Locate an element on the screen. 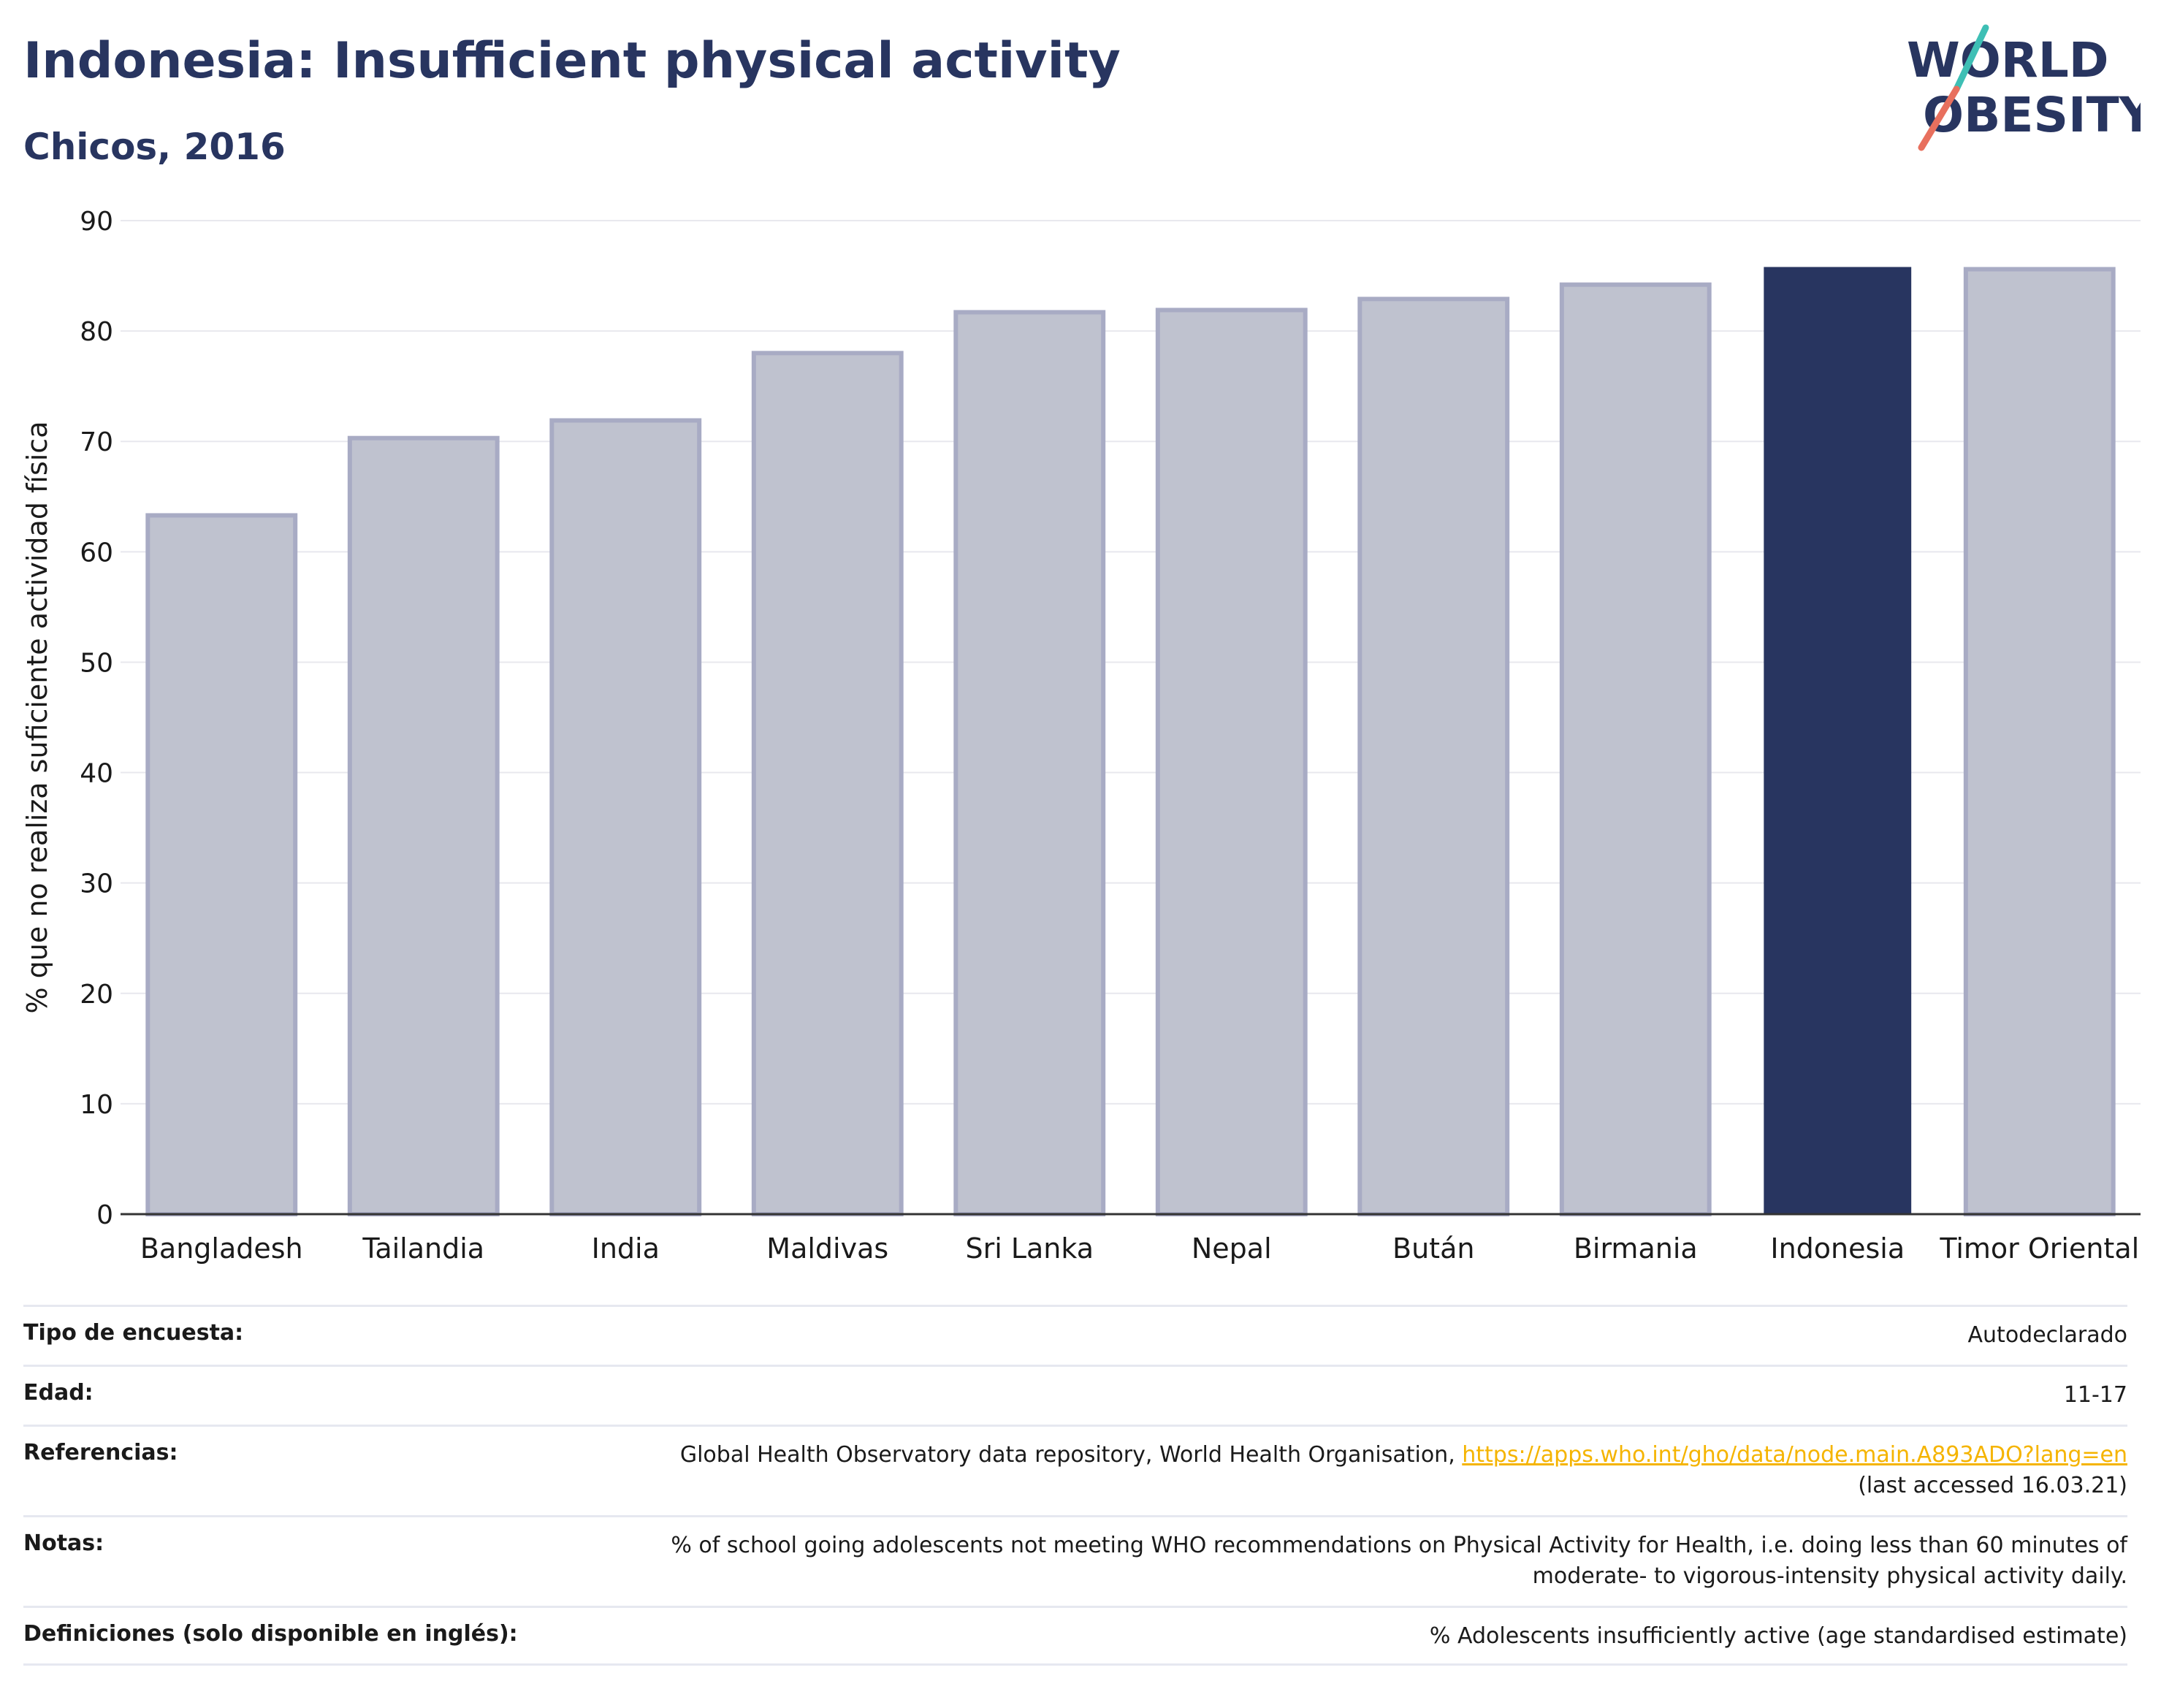  bar-indonesia is located at coordinates (1838, 741).